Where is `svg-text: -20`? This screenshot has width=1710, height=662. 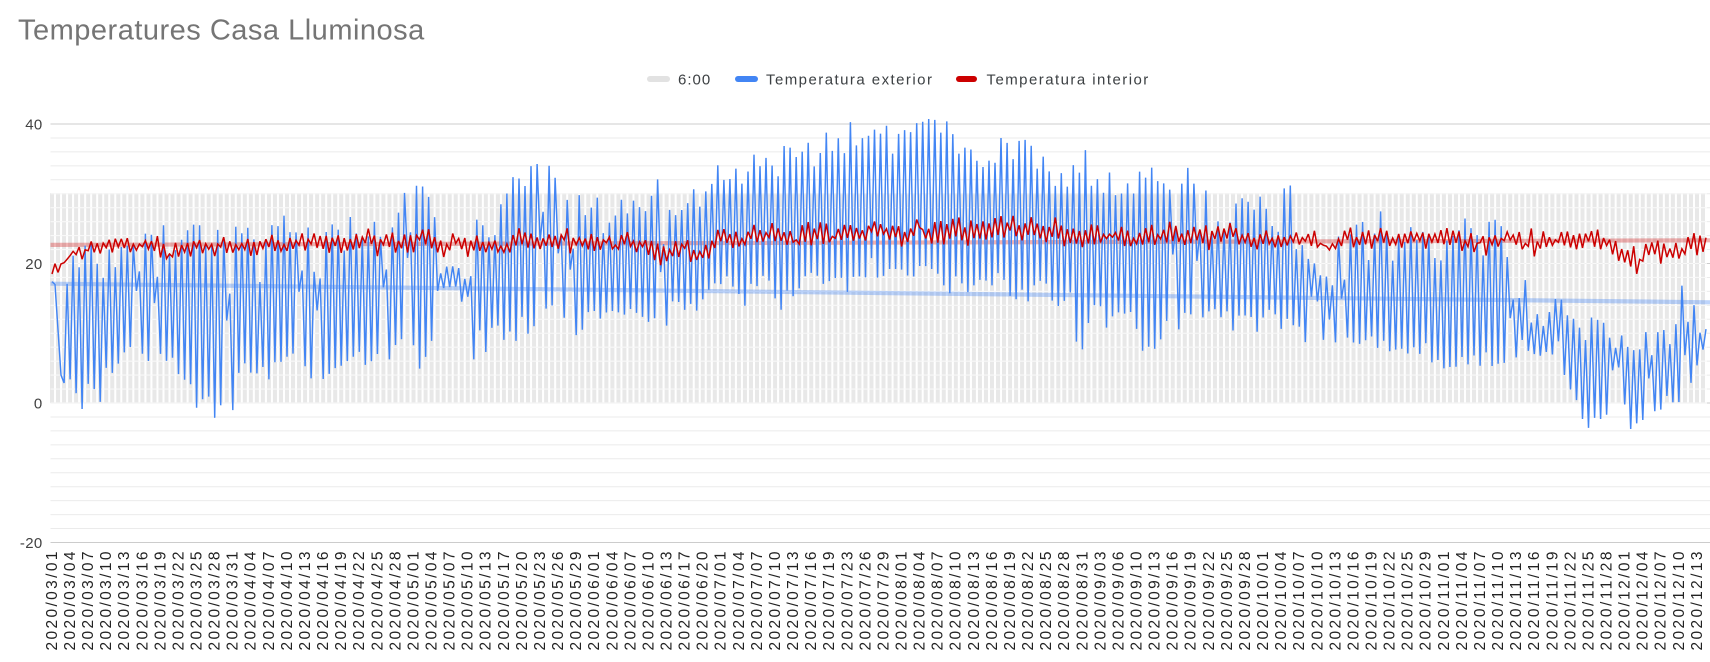 svg-text: -20 is located at coordinates (31, 543).